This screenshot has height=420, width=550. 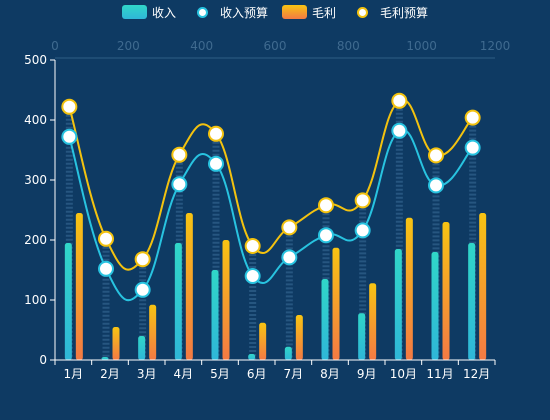 What do you see at coordinates (367, 374) in the screenshot?
I see `x-axis-tick-label: 9月` at bounding box center [367, 374].